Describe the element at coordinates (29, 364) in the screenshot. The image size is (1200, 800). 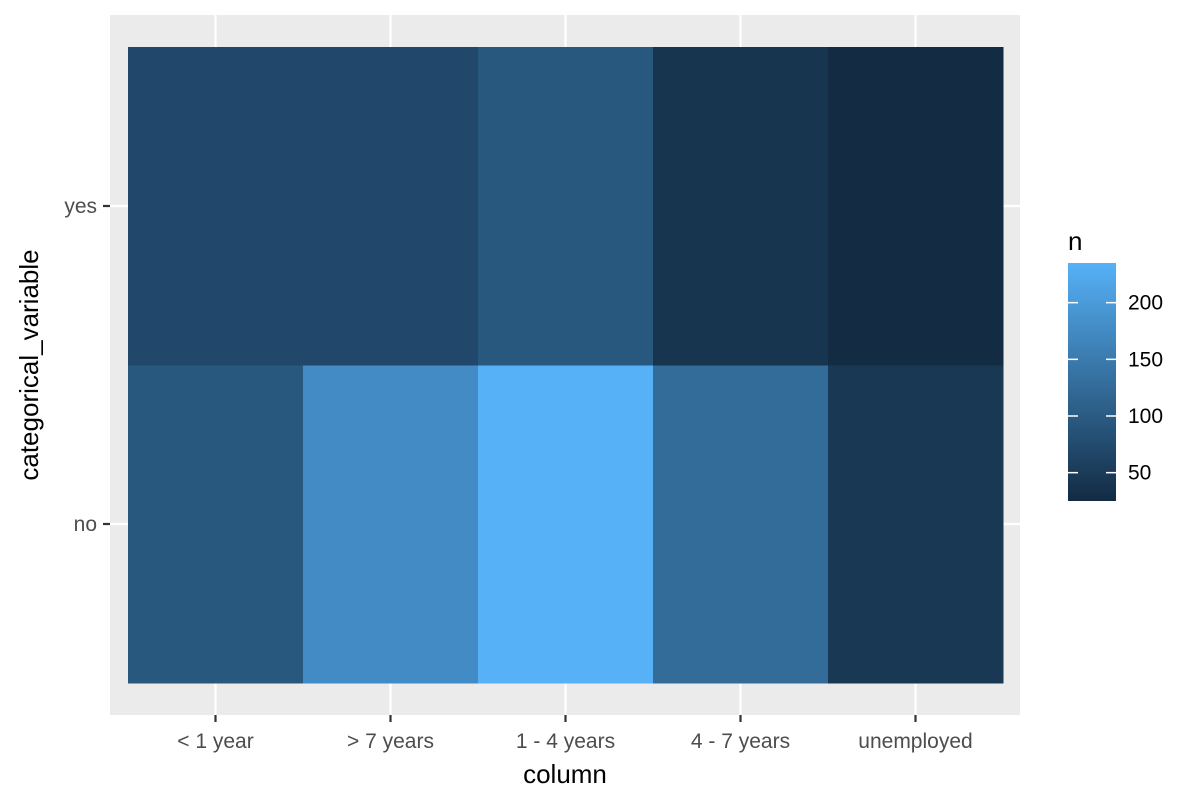
I see `y-axis-title: categorical_variable` at that location.